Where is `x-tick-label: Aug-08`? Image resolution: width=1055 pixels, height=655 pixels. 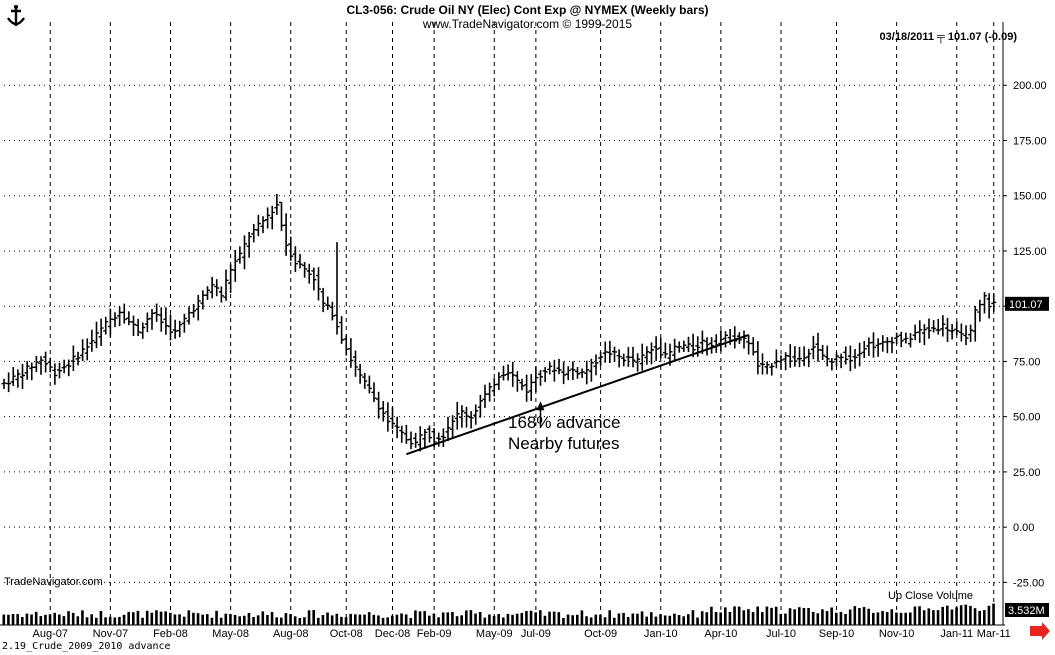
x-tick-label: Aug-08 is located at coordinates (290, 634).